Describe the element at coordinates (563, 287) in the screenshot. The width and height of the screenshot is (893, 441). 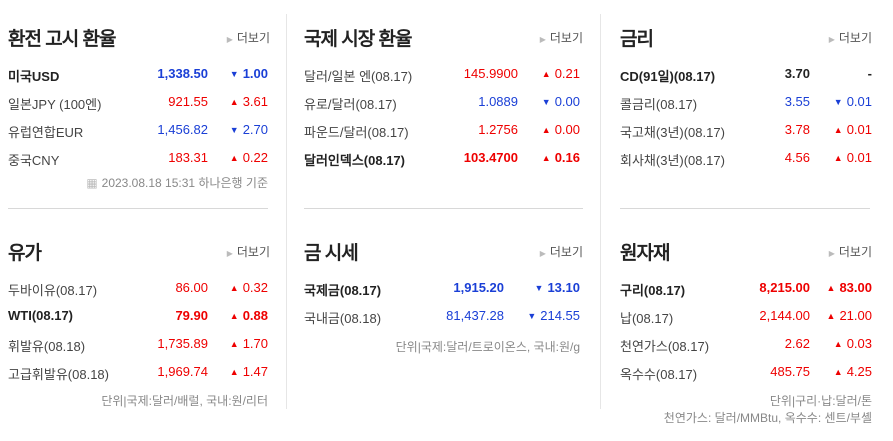
I see `change-value: 13.10` at that location.